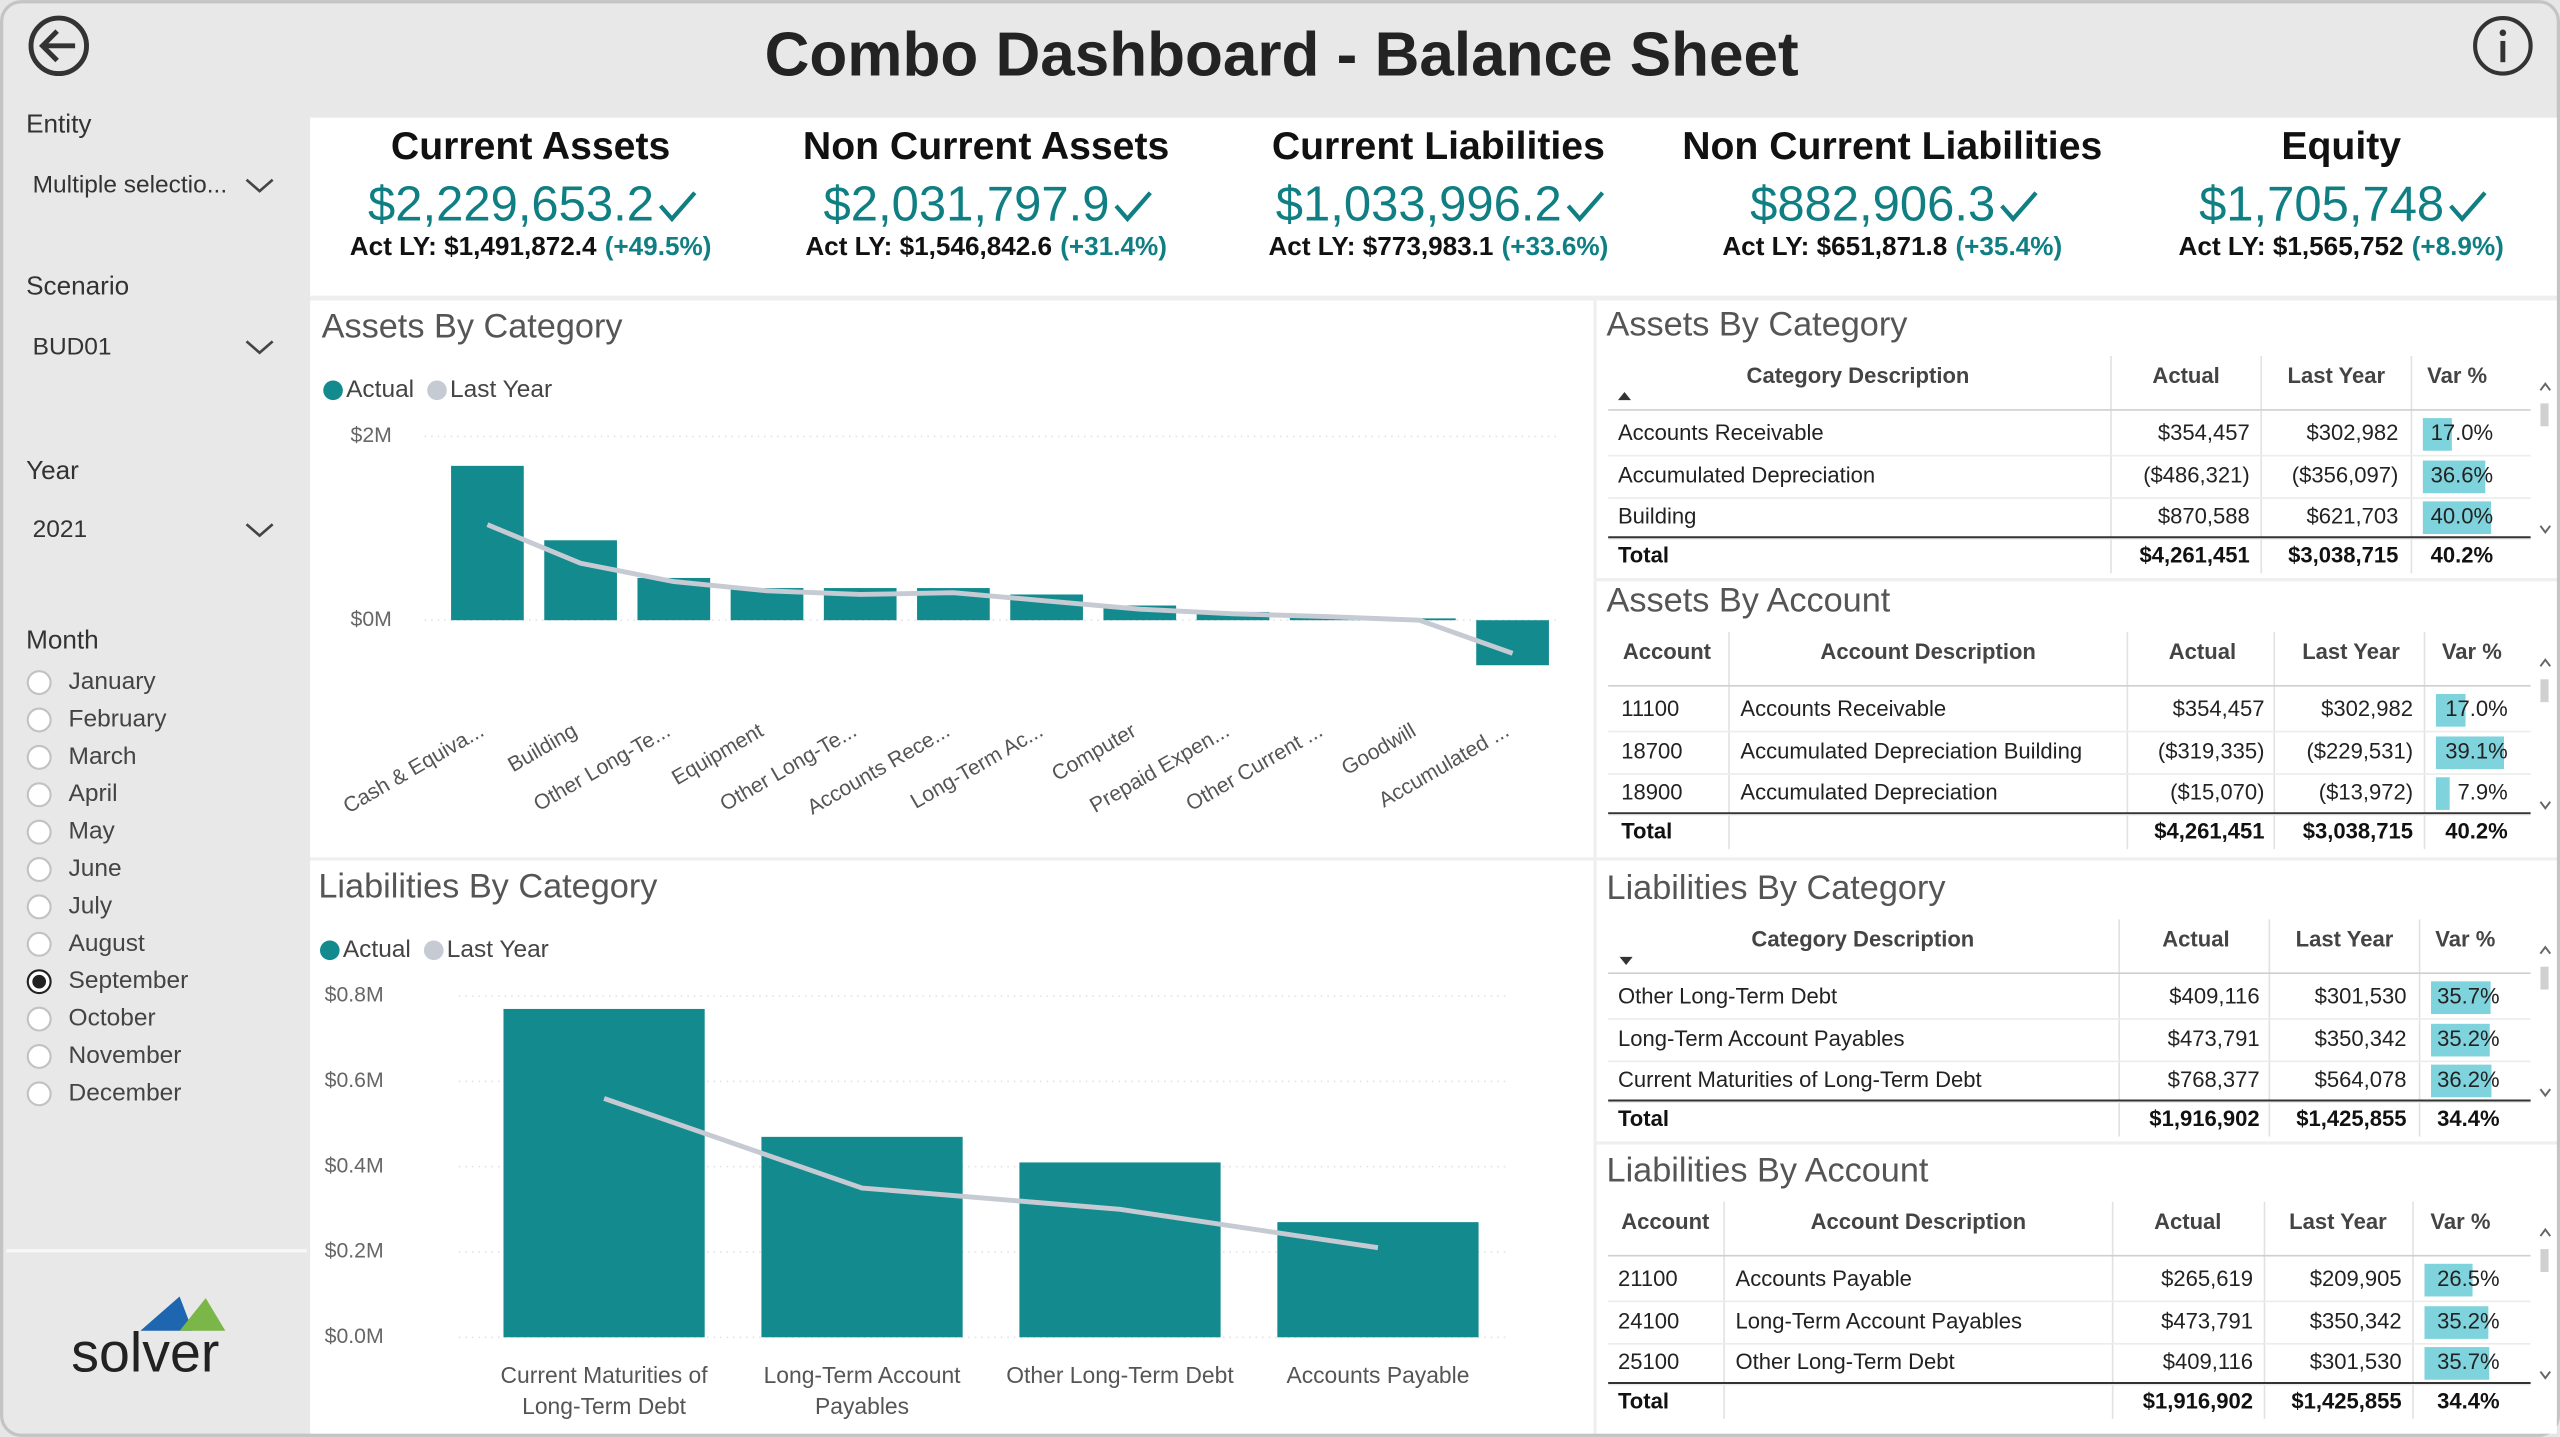 Image resolution: width=2560 pixels, height=1437 pixels. What do you see at coordinates (2476, 751) in the screenshot?
I see `table-cell: 39.1%` at bounding box center [2476, 751].